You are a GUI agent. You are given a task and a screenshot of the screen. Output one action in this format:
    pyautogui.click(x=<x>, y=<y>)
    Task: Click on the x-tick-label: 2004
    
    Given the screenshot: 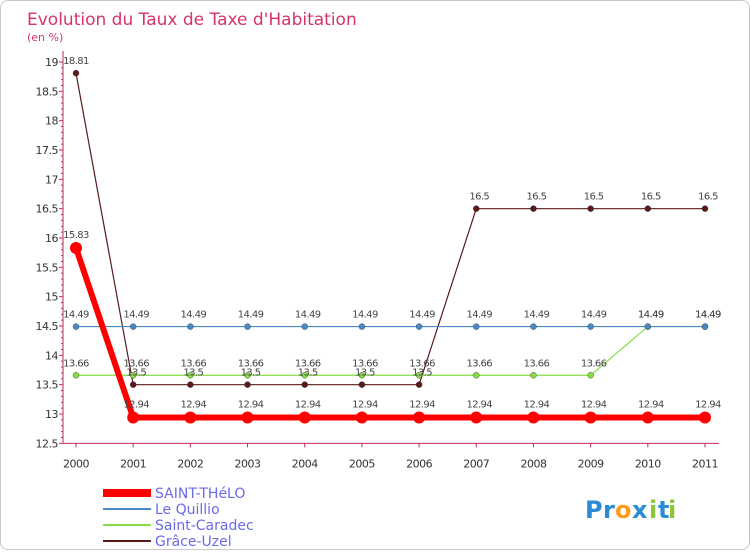 What is the action you would take?
    pyautogui.click(x=305, y=463)
    